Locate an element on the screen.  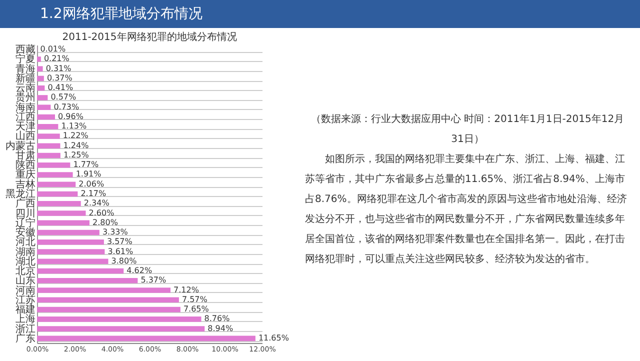
text: （数据来源：行业大数据应用中心 时间：2011年1月1日-2015年12月31日） is located at coordinates (468, 129).